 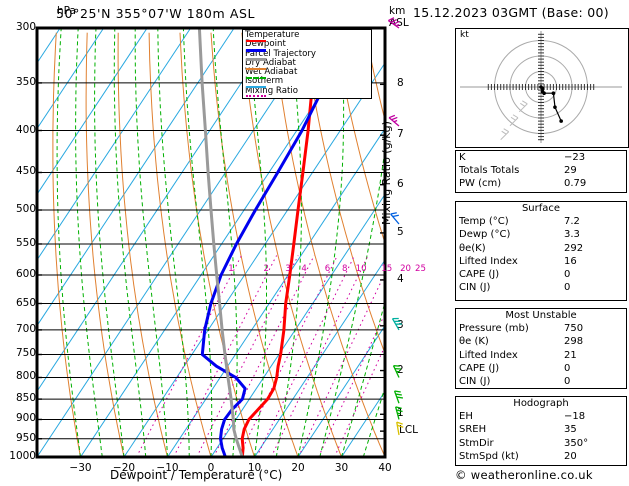 I want to click on height-unit-label-km: km, so click(x=397, y=11).